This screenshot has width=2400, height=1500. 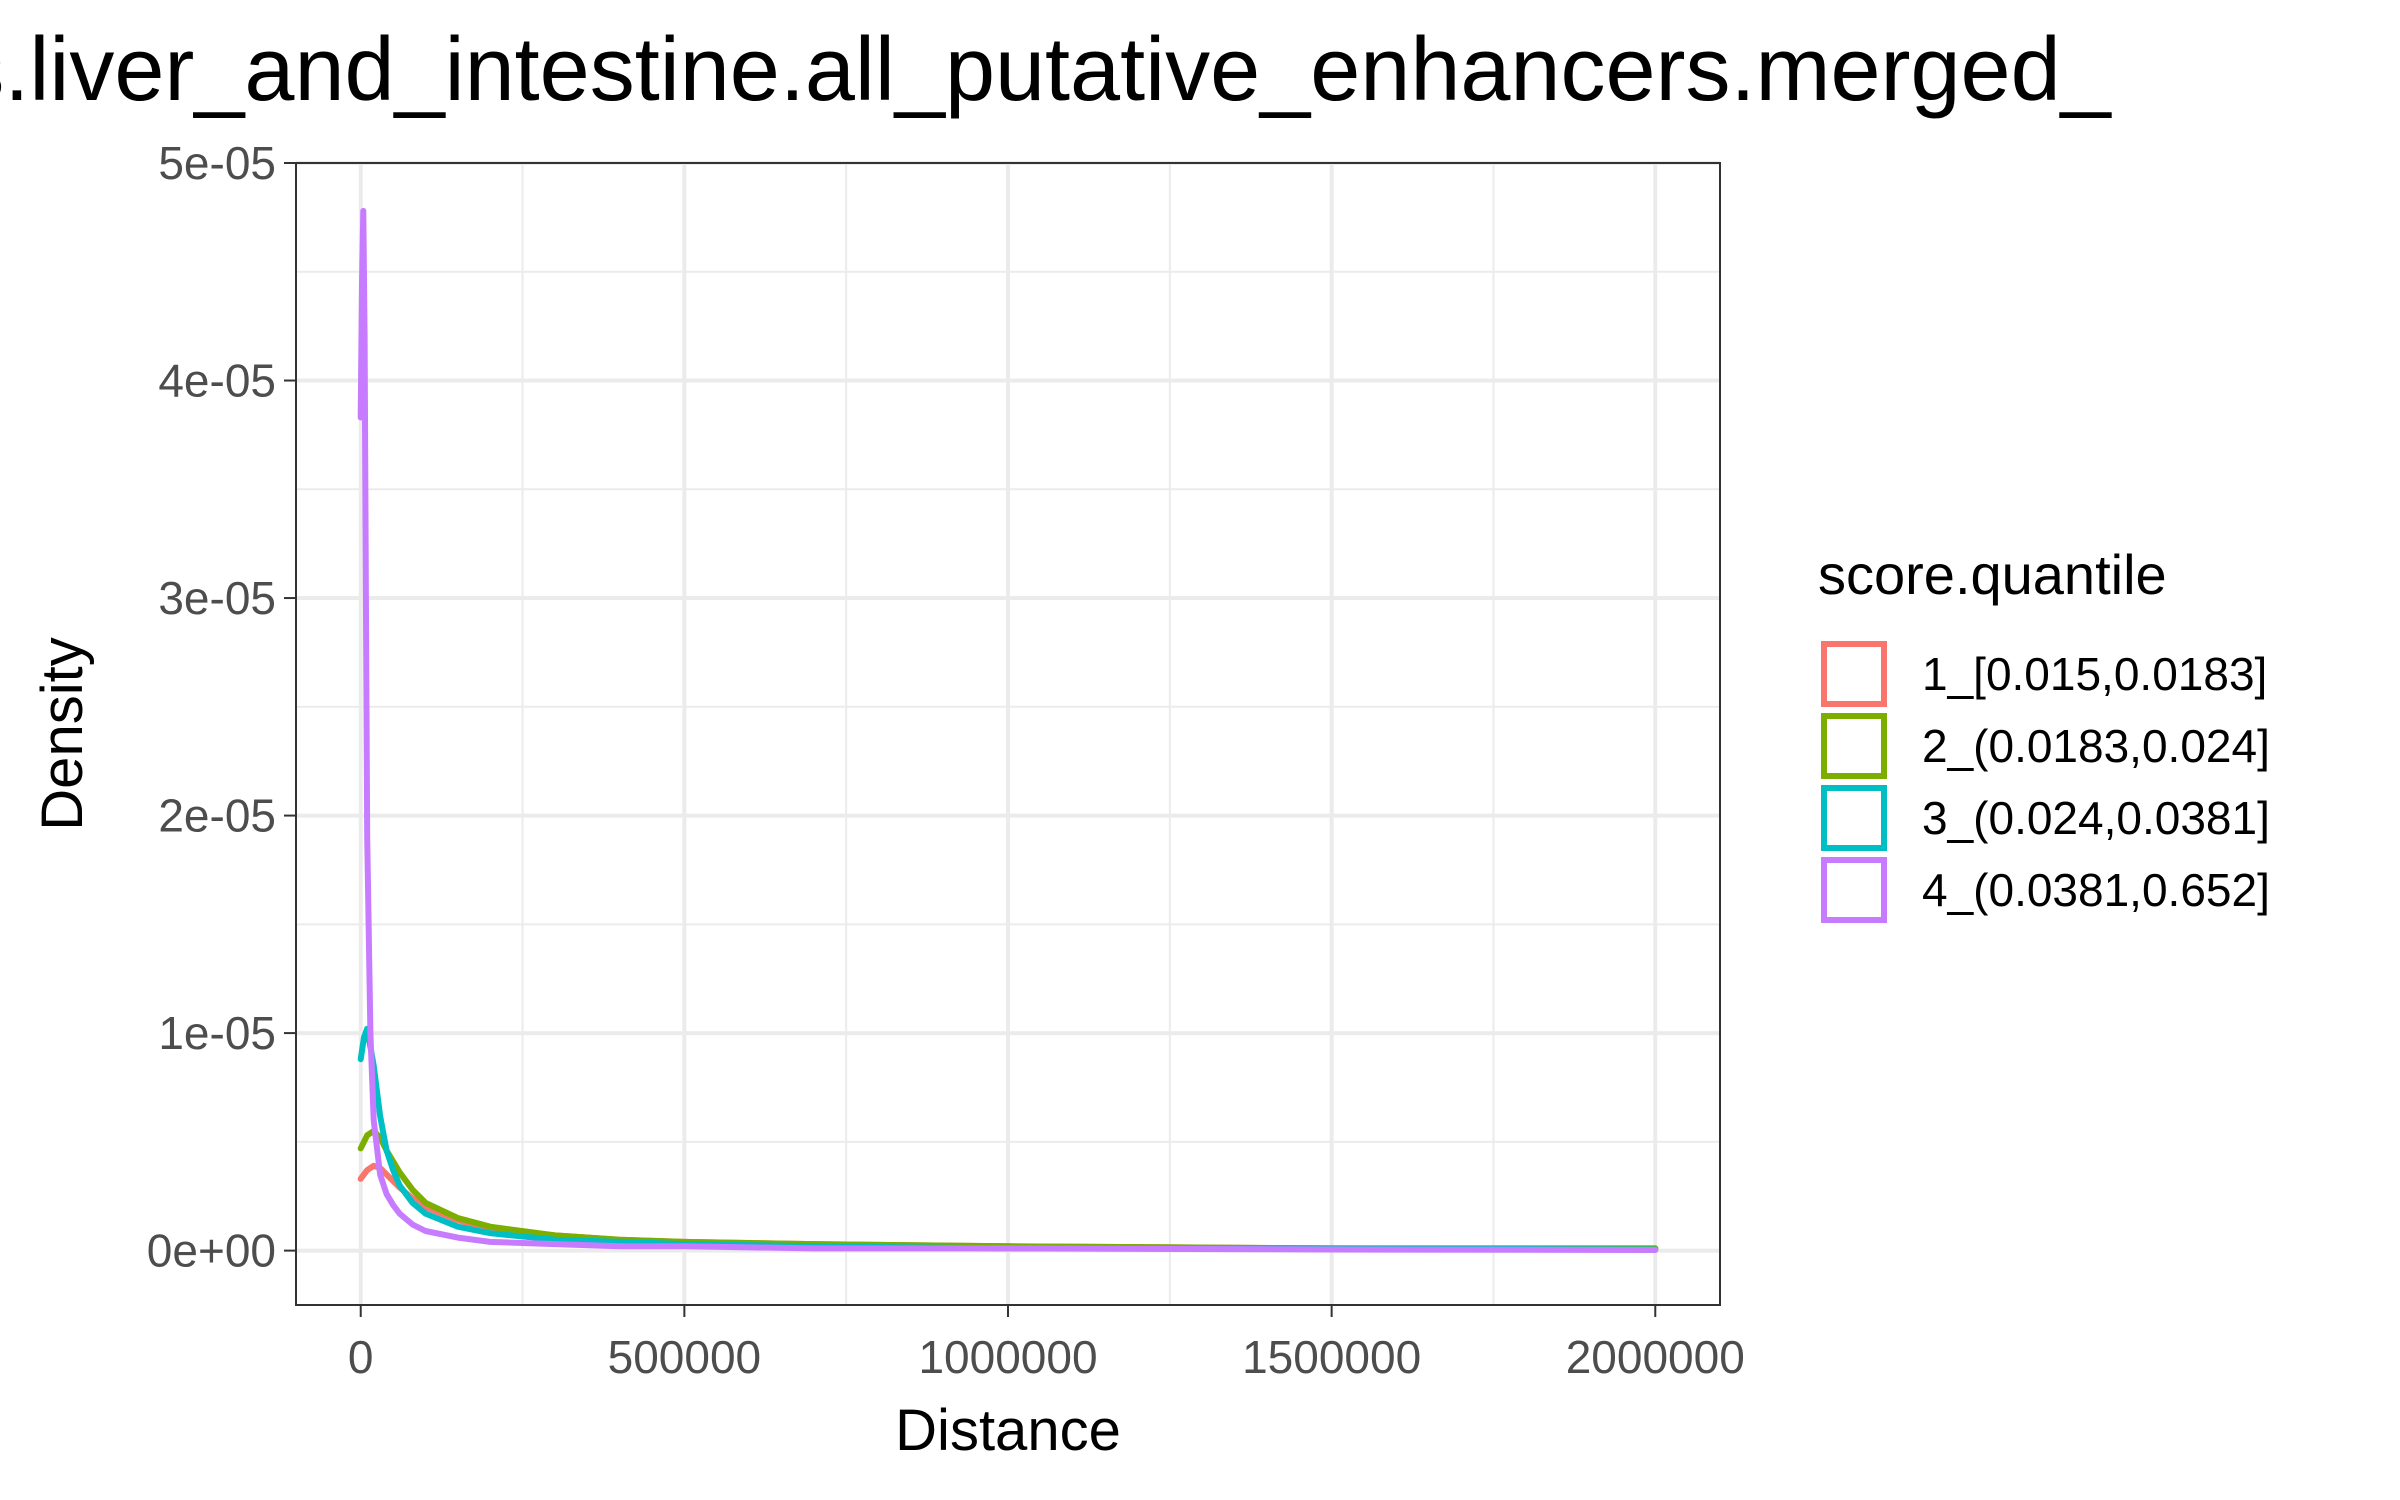 What do you see at coordinates (221, 707) in the screenshot?
I see `y-axis: 0e+00 1e-05 2e-05 3e-05 4e-05 5e-05` at bounding box center [221, 707].